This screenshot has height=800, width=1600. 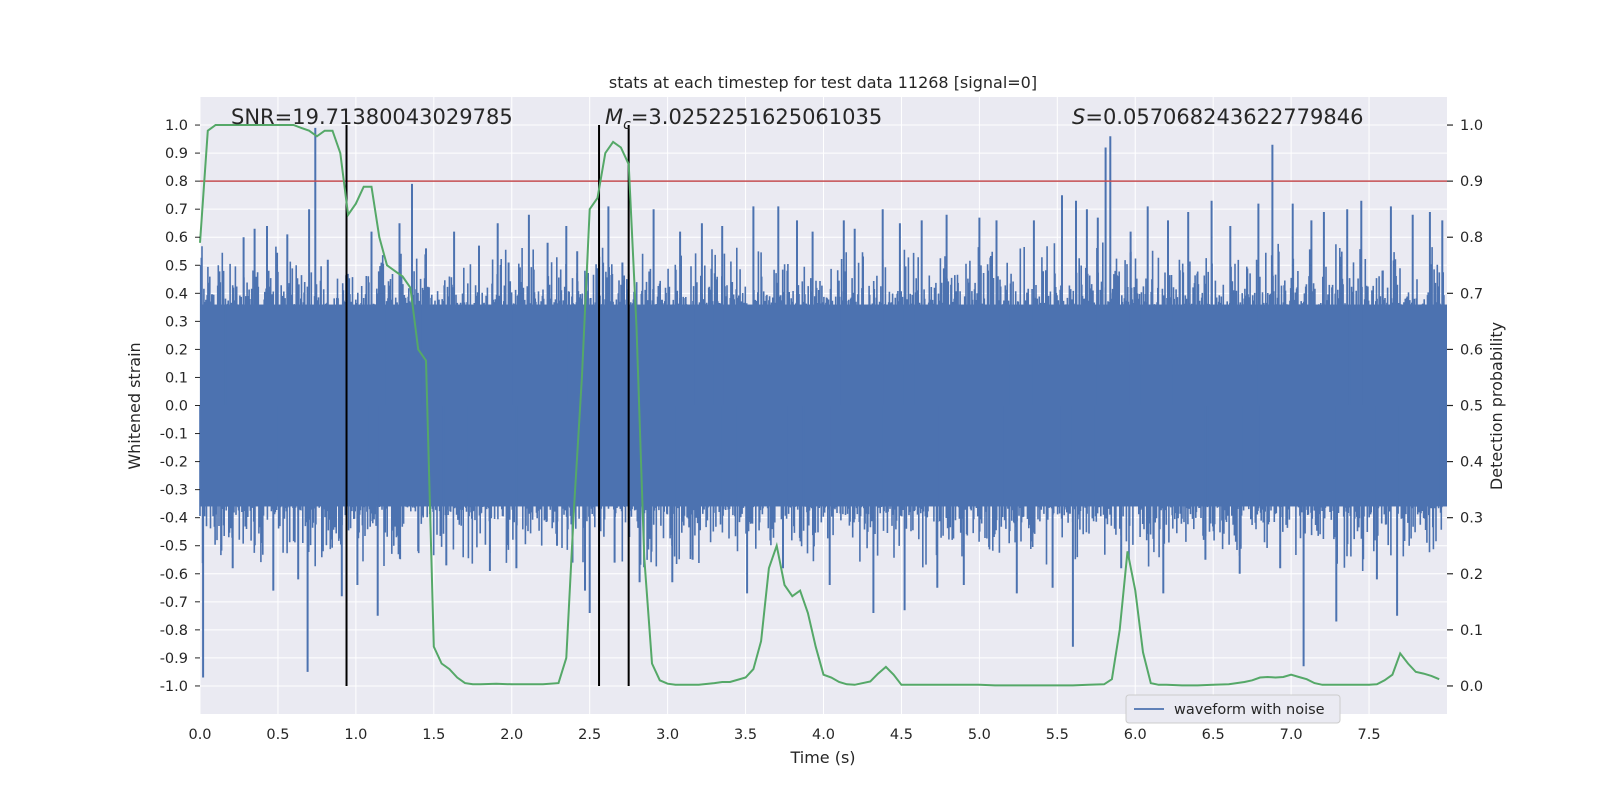 I want to click on chirp-mass-symbol: M, so click(x=614, y=117).